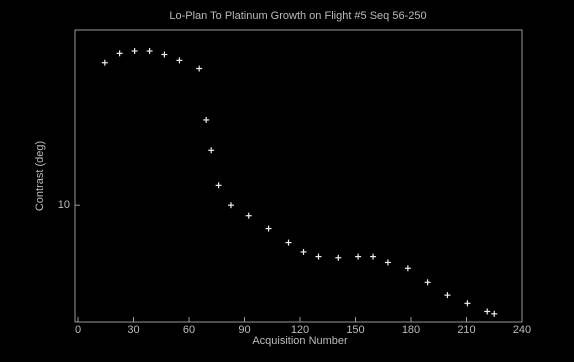  I want to click on x-axis-label: Acquisition Number, so click(300, 341).